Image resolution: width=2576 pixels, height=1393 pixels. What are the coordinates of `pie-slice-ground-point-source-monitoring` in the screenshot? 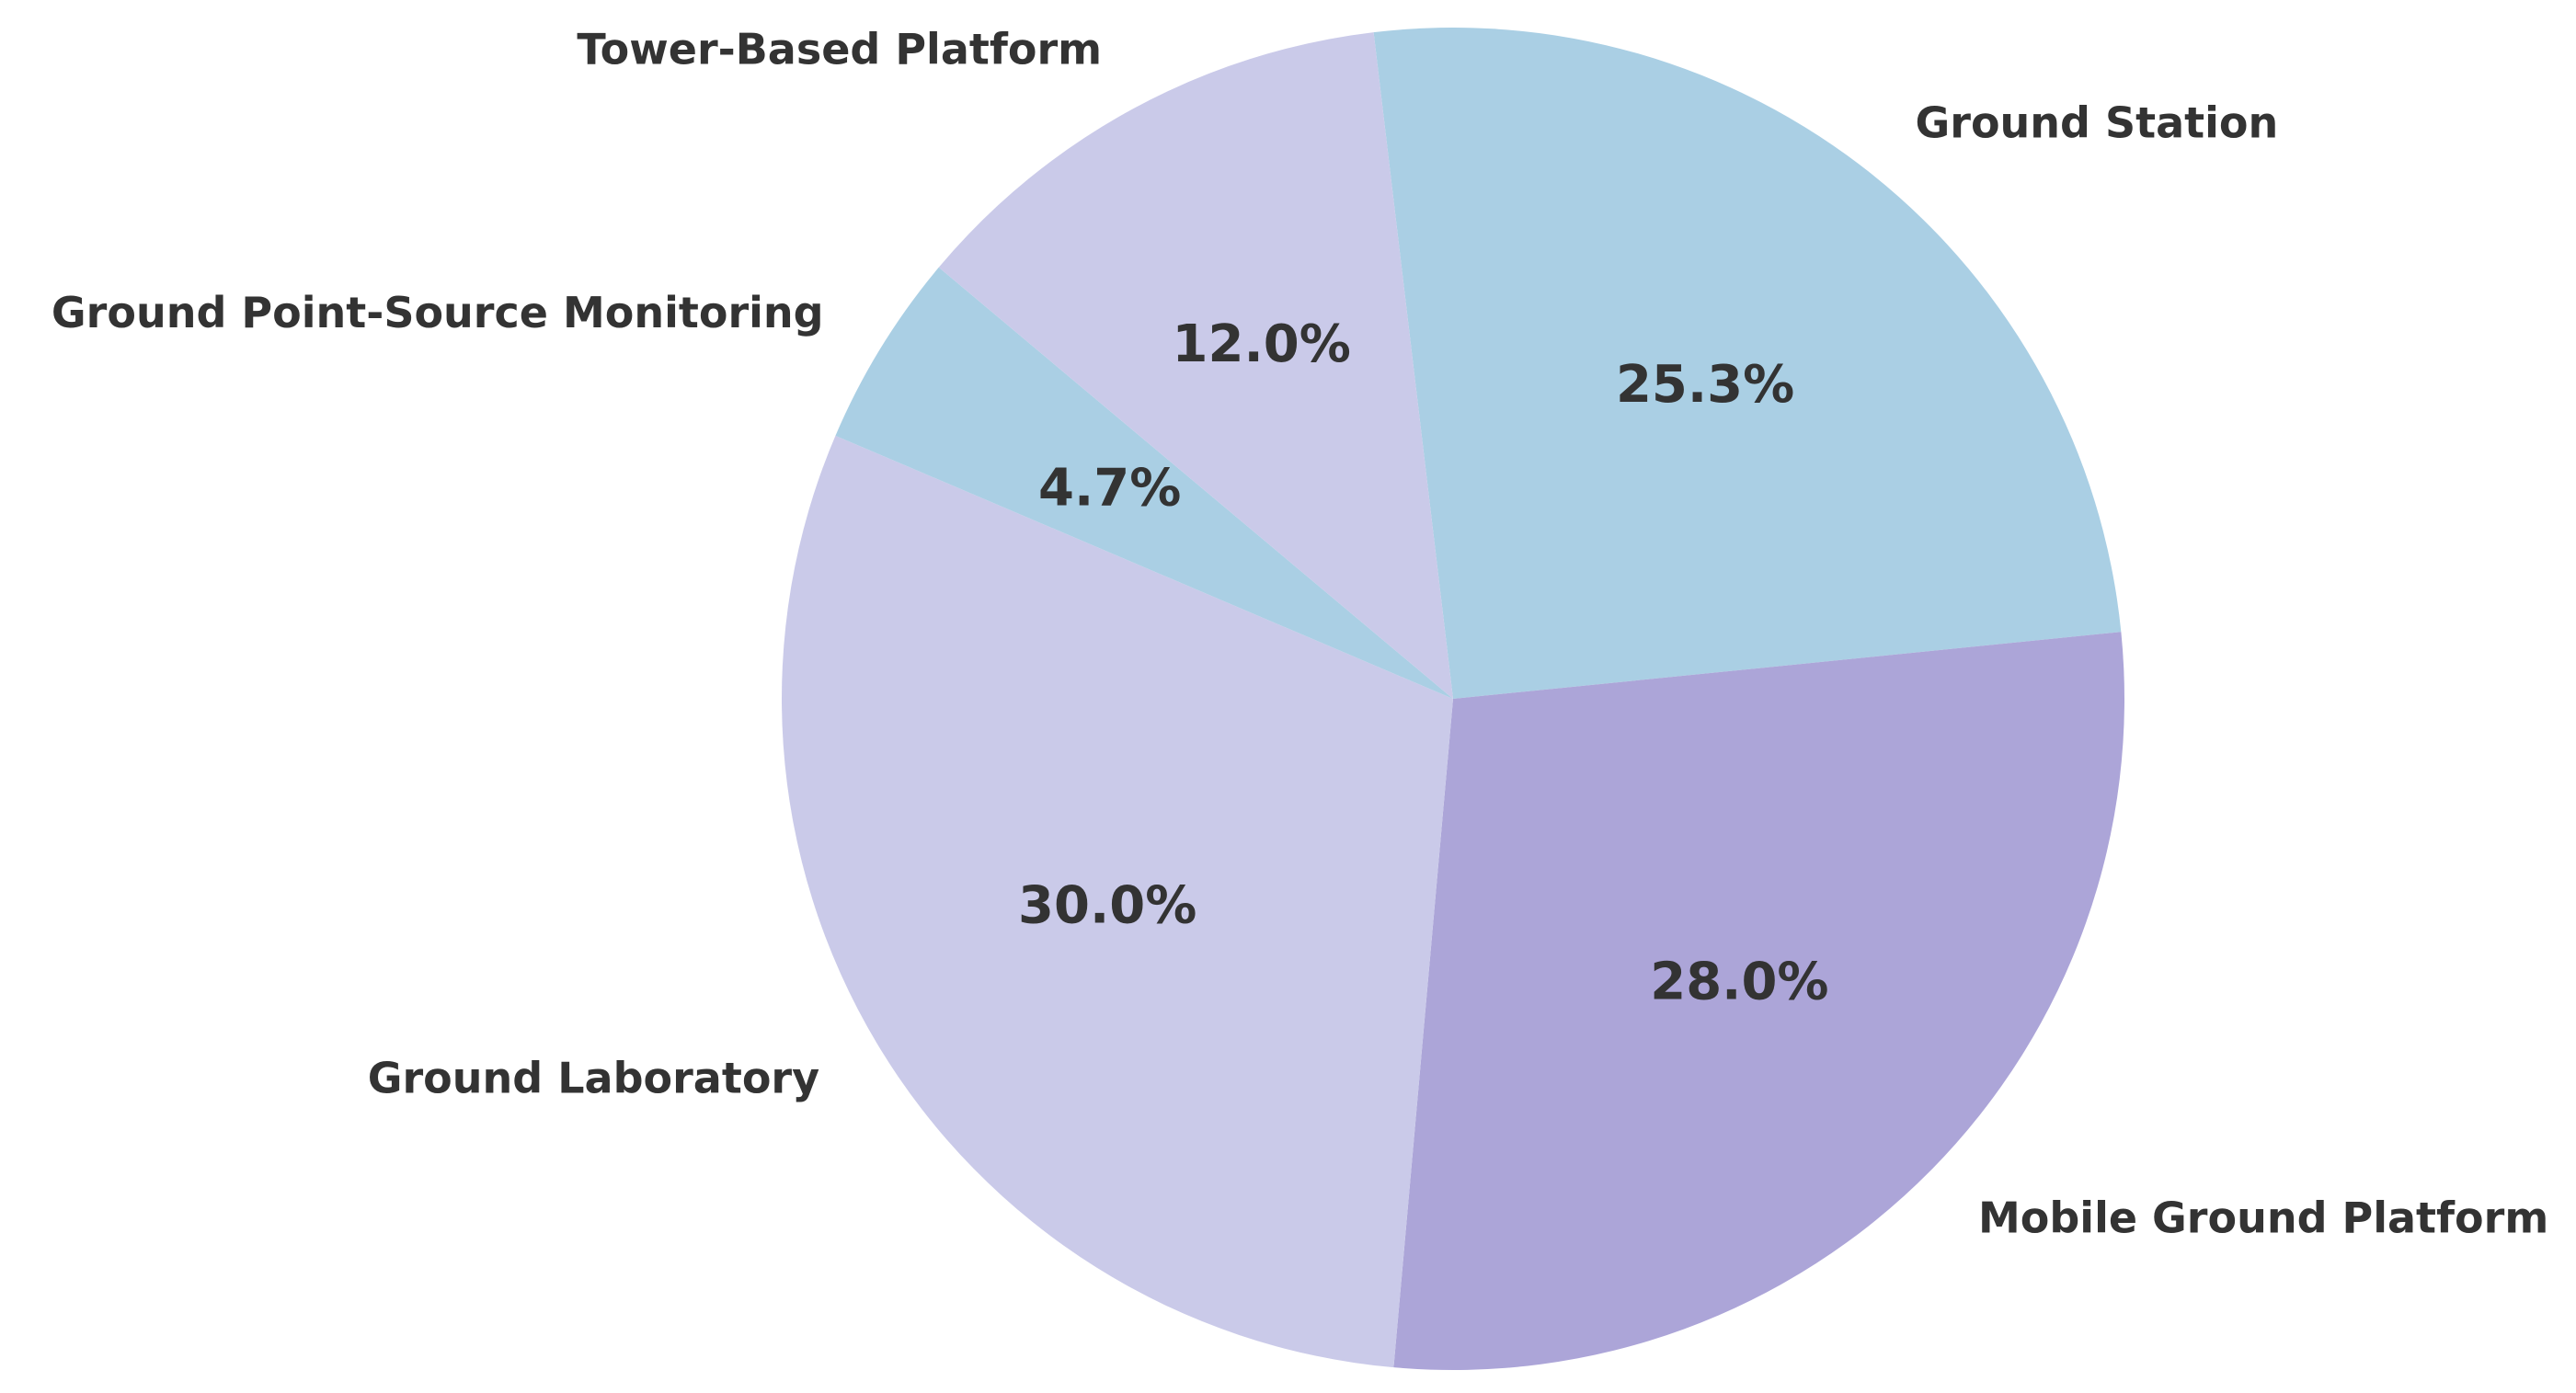 It's located at (1144, 483).